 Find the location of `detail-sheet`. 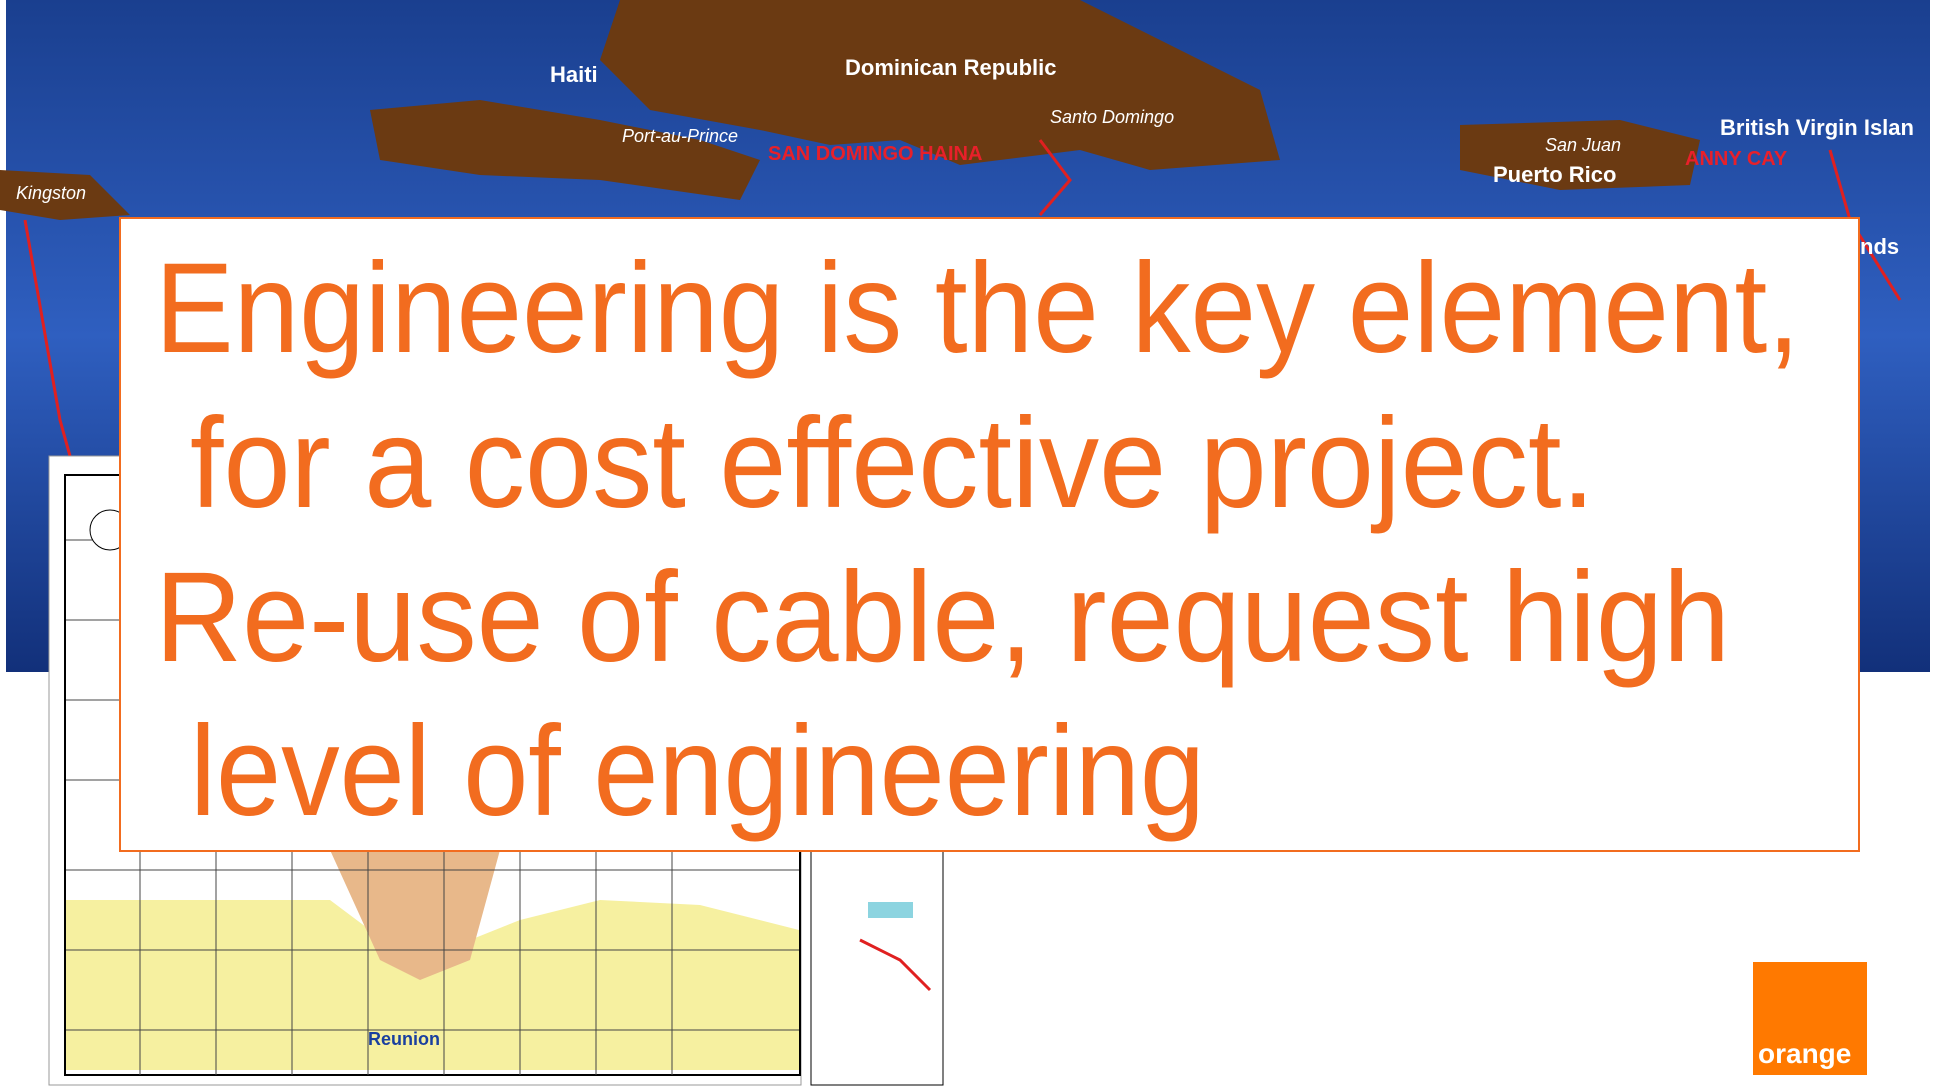

detail-sheet is located at coordinates (877, 968).